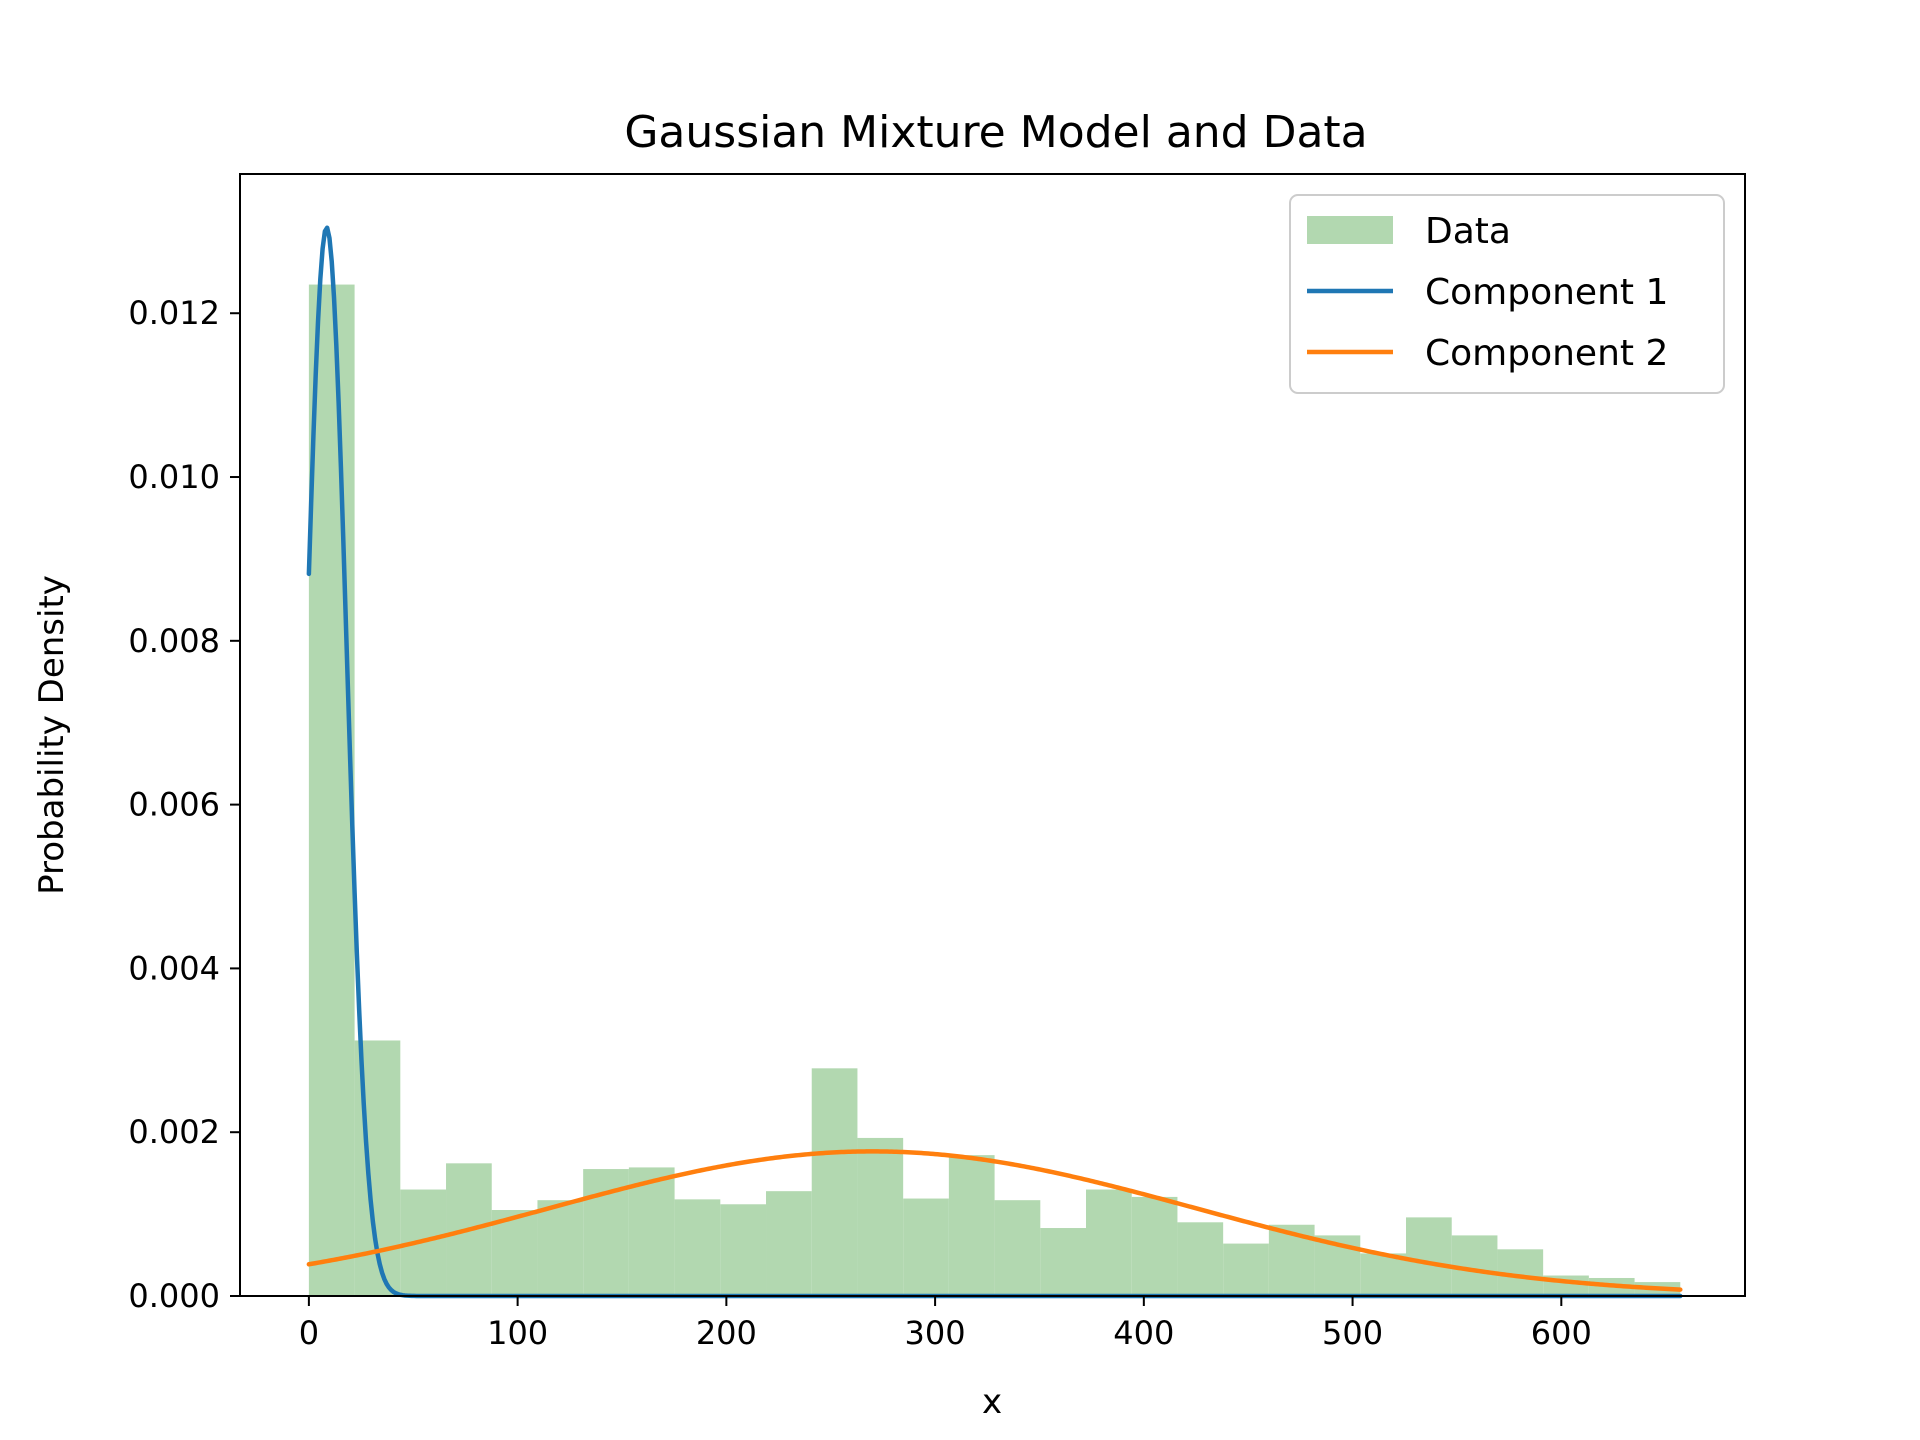 Image resolution: width=1920 pixels, height=1440 pixels. Describe the element at coordinates (1546, 353) in the screenshot. I see `legend-label-component-2: Component 2` at that location.